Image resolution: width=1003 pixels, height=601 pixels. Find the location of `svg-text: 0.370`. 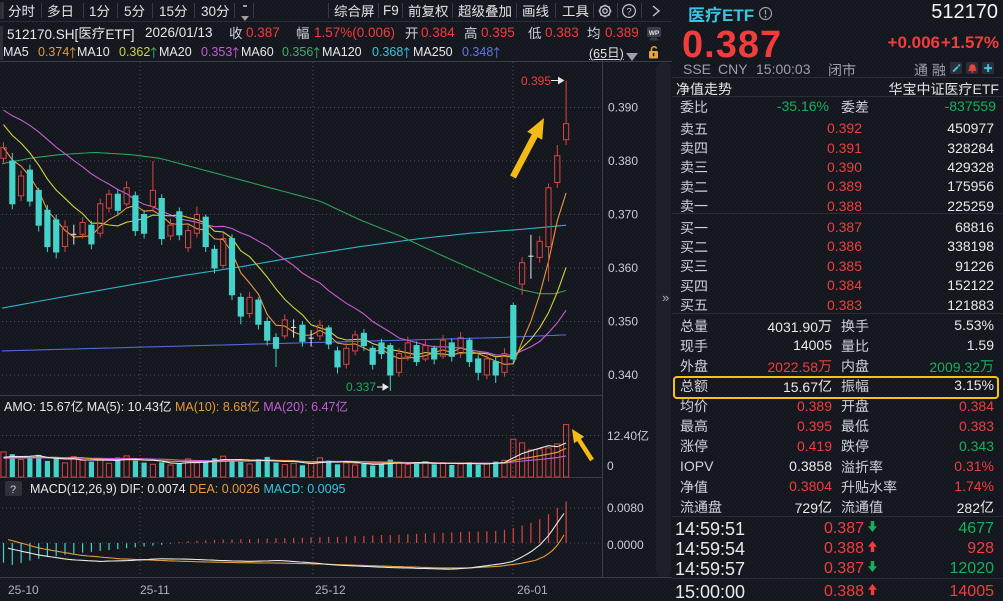

svg-text: 0.370 is located at coordinates (623, 215).